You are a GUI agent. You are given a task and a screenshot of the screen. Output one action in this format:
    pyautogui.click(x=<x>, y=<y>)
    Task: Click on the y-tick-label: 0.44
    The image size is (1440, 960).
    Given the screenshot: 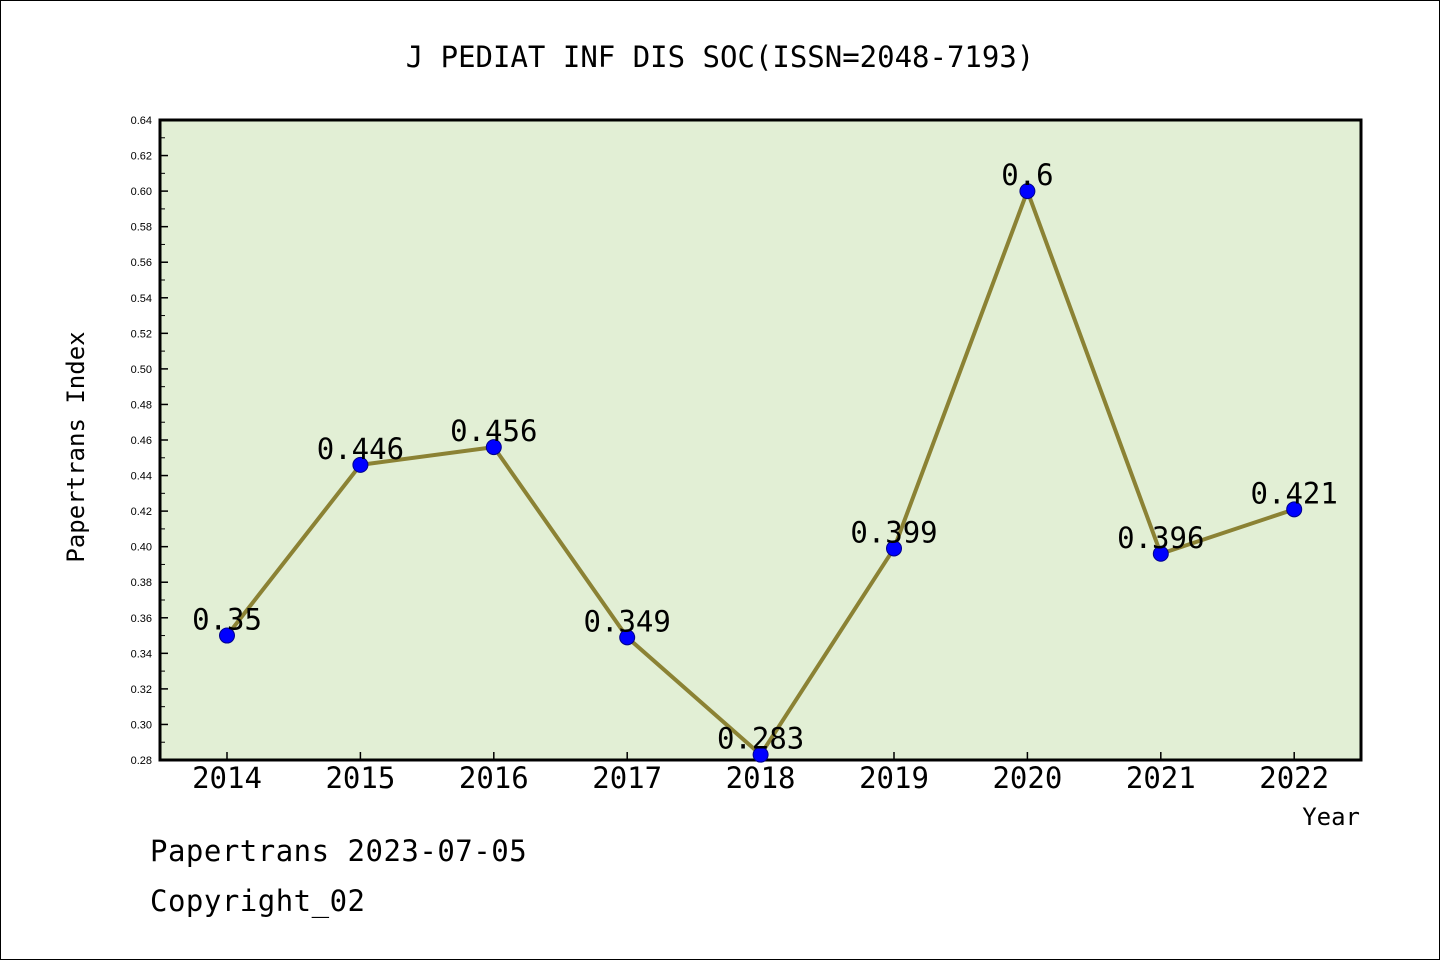 What is the action you would take?
    pyautogui.click(x=141, y=477)
    